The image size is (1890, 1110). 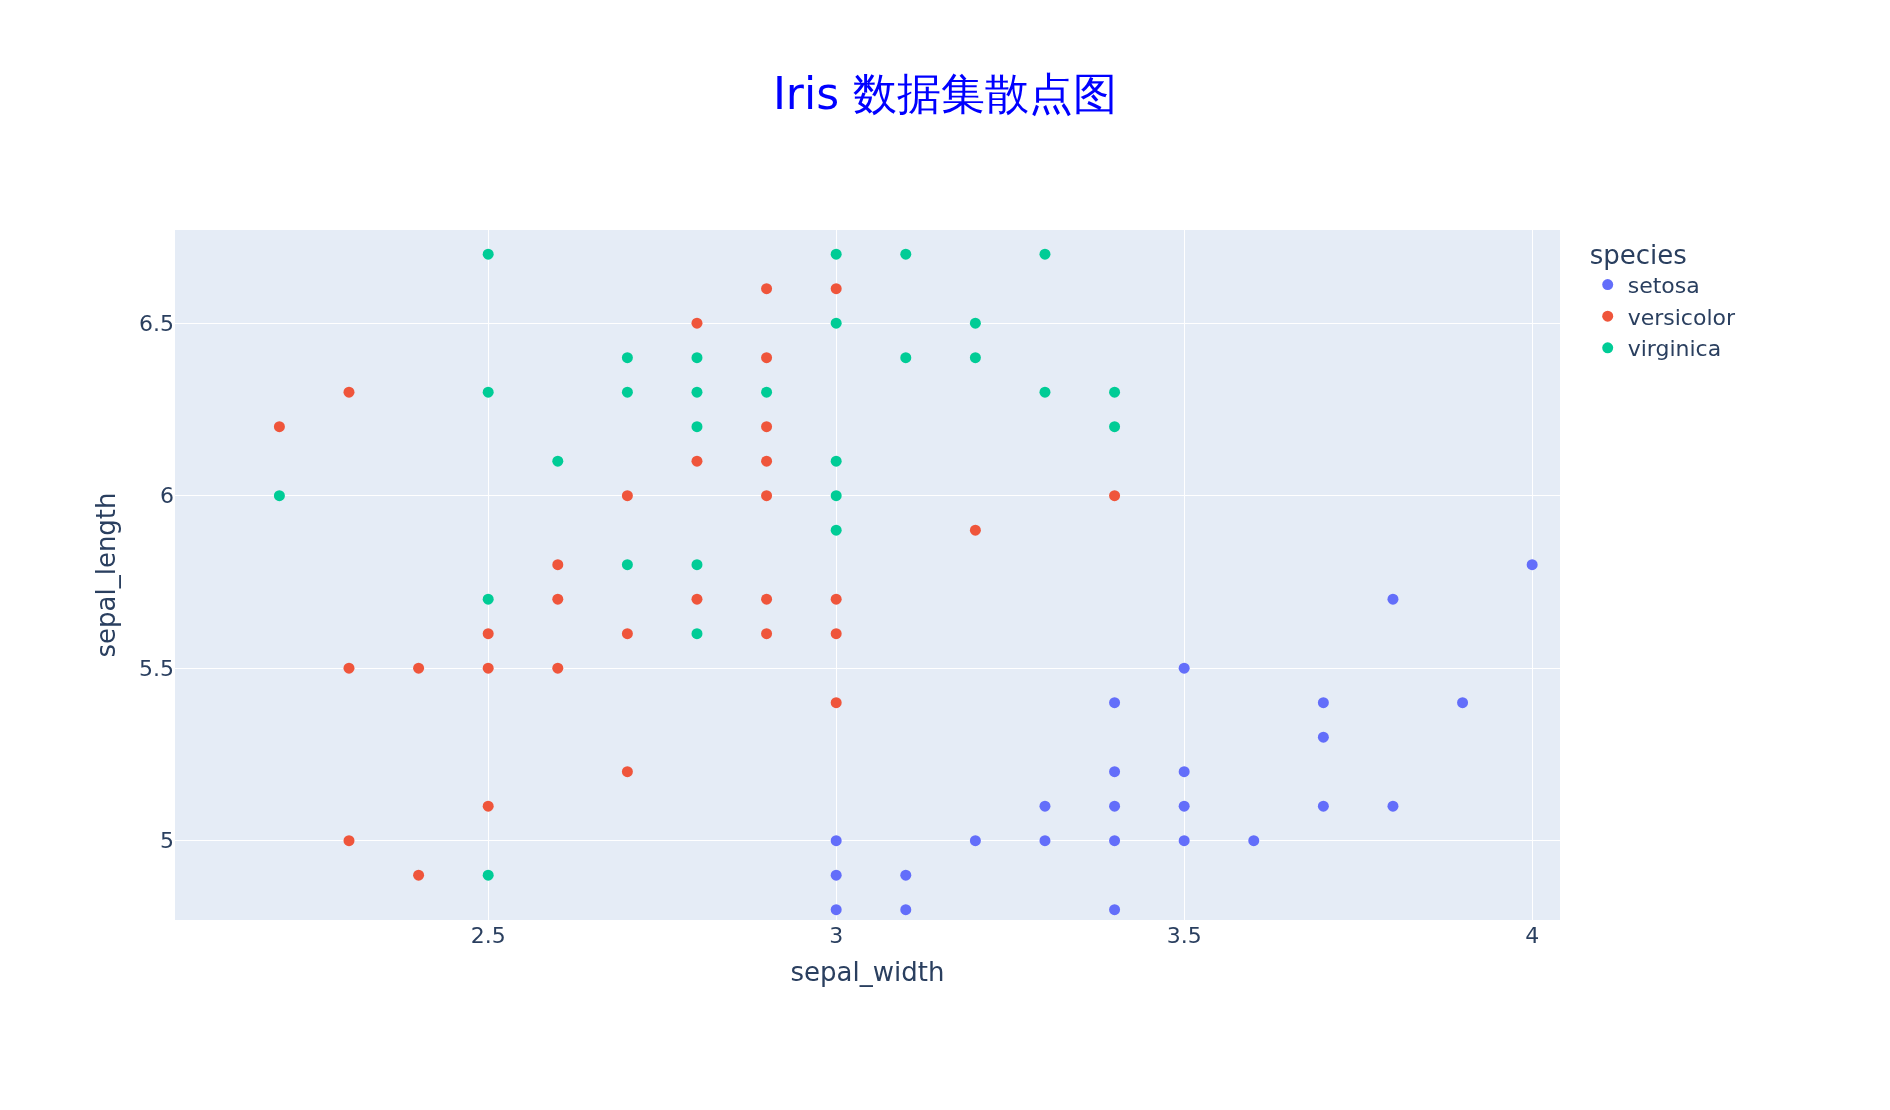 I want to click on x-tick-label: 2.5, so click(x=488, y=935).